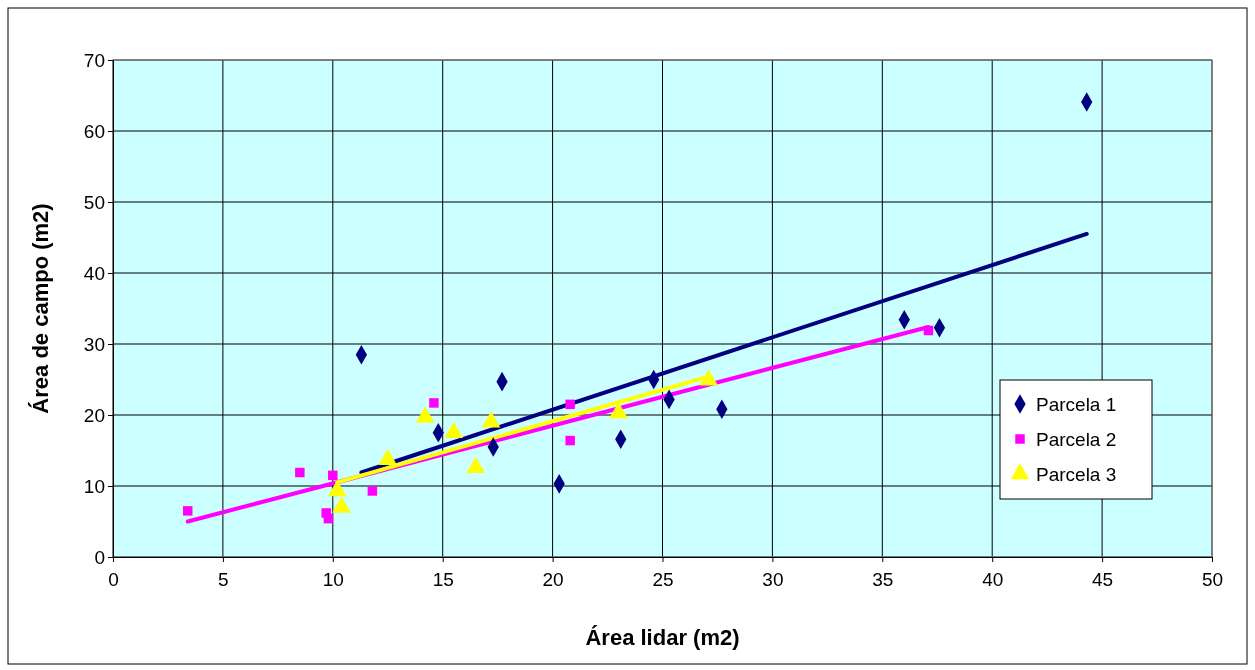 The image size is (1255, 670). What do you see at coordinates (113, 579) in the screenshot?
I see `x-tick-label: 0` at bounding box center [113, 579].